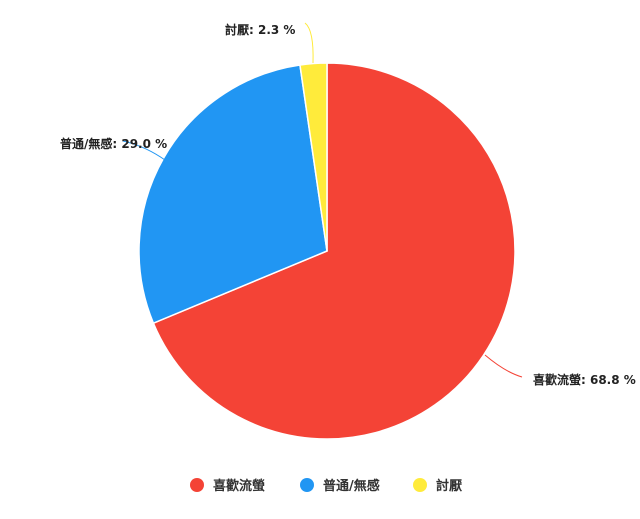 This screenshot has width=640, height=519. I want to click on legend-label-dislike: 討厭, so click(449, 486).